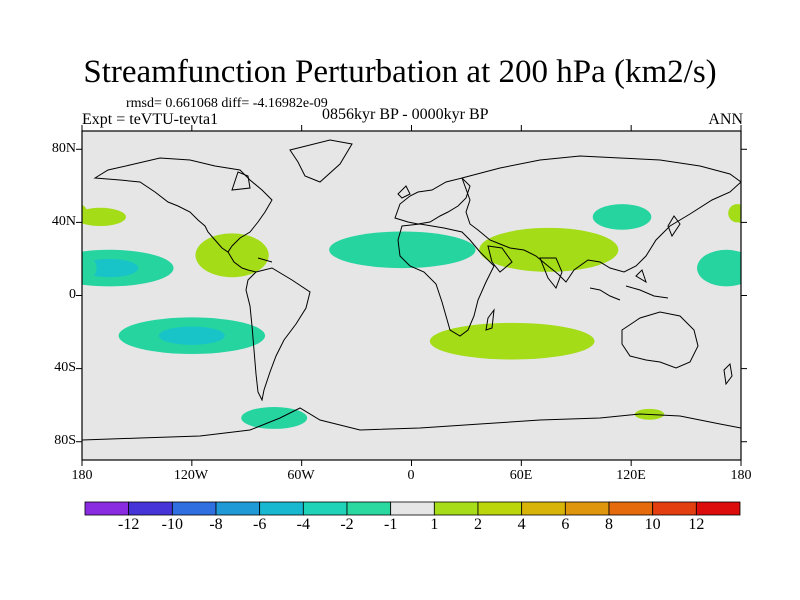 This screenshot has width=800, height=600. Describe the element at coordinates (725, 119) in the screenshot. I see `season-label: ANN` at that location.